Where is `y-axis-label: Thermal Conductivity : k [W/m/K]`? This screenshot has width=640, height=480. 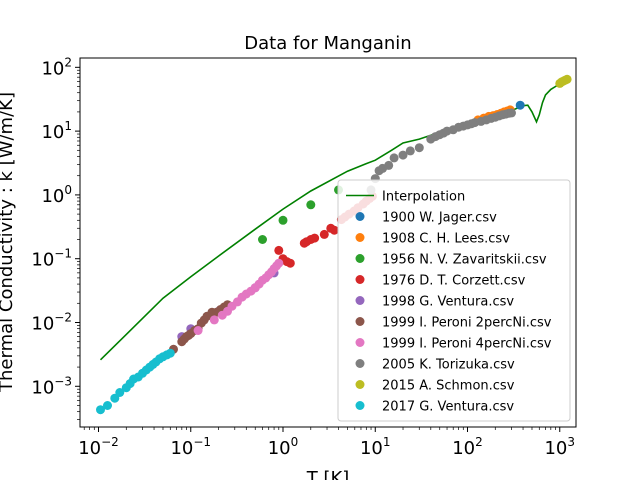 y-axis-label: Thermal Conductivity : k [W/m/K] is located at coordinates (8, 242).